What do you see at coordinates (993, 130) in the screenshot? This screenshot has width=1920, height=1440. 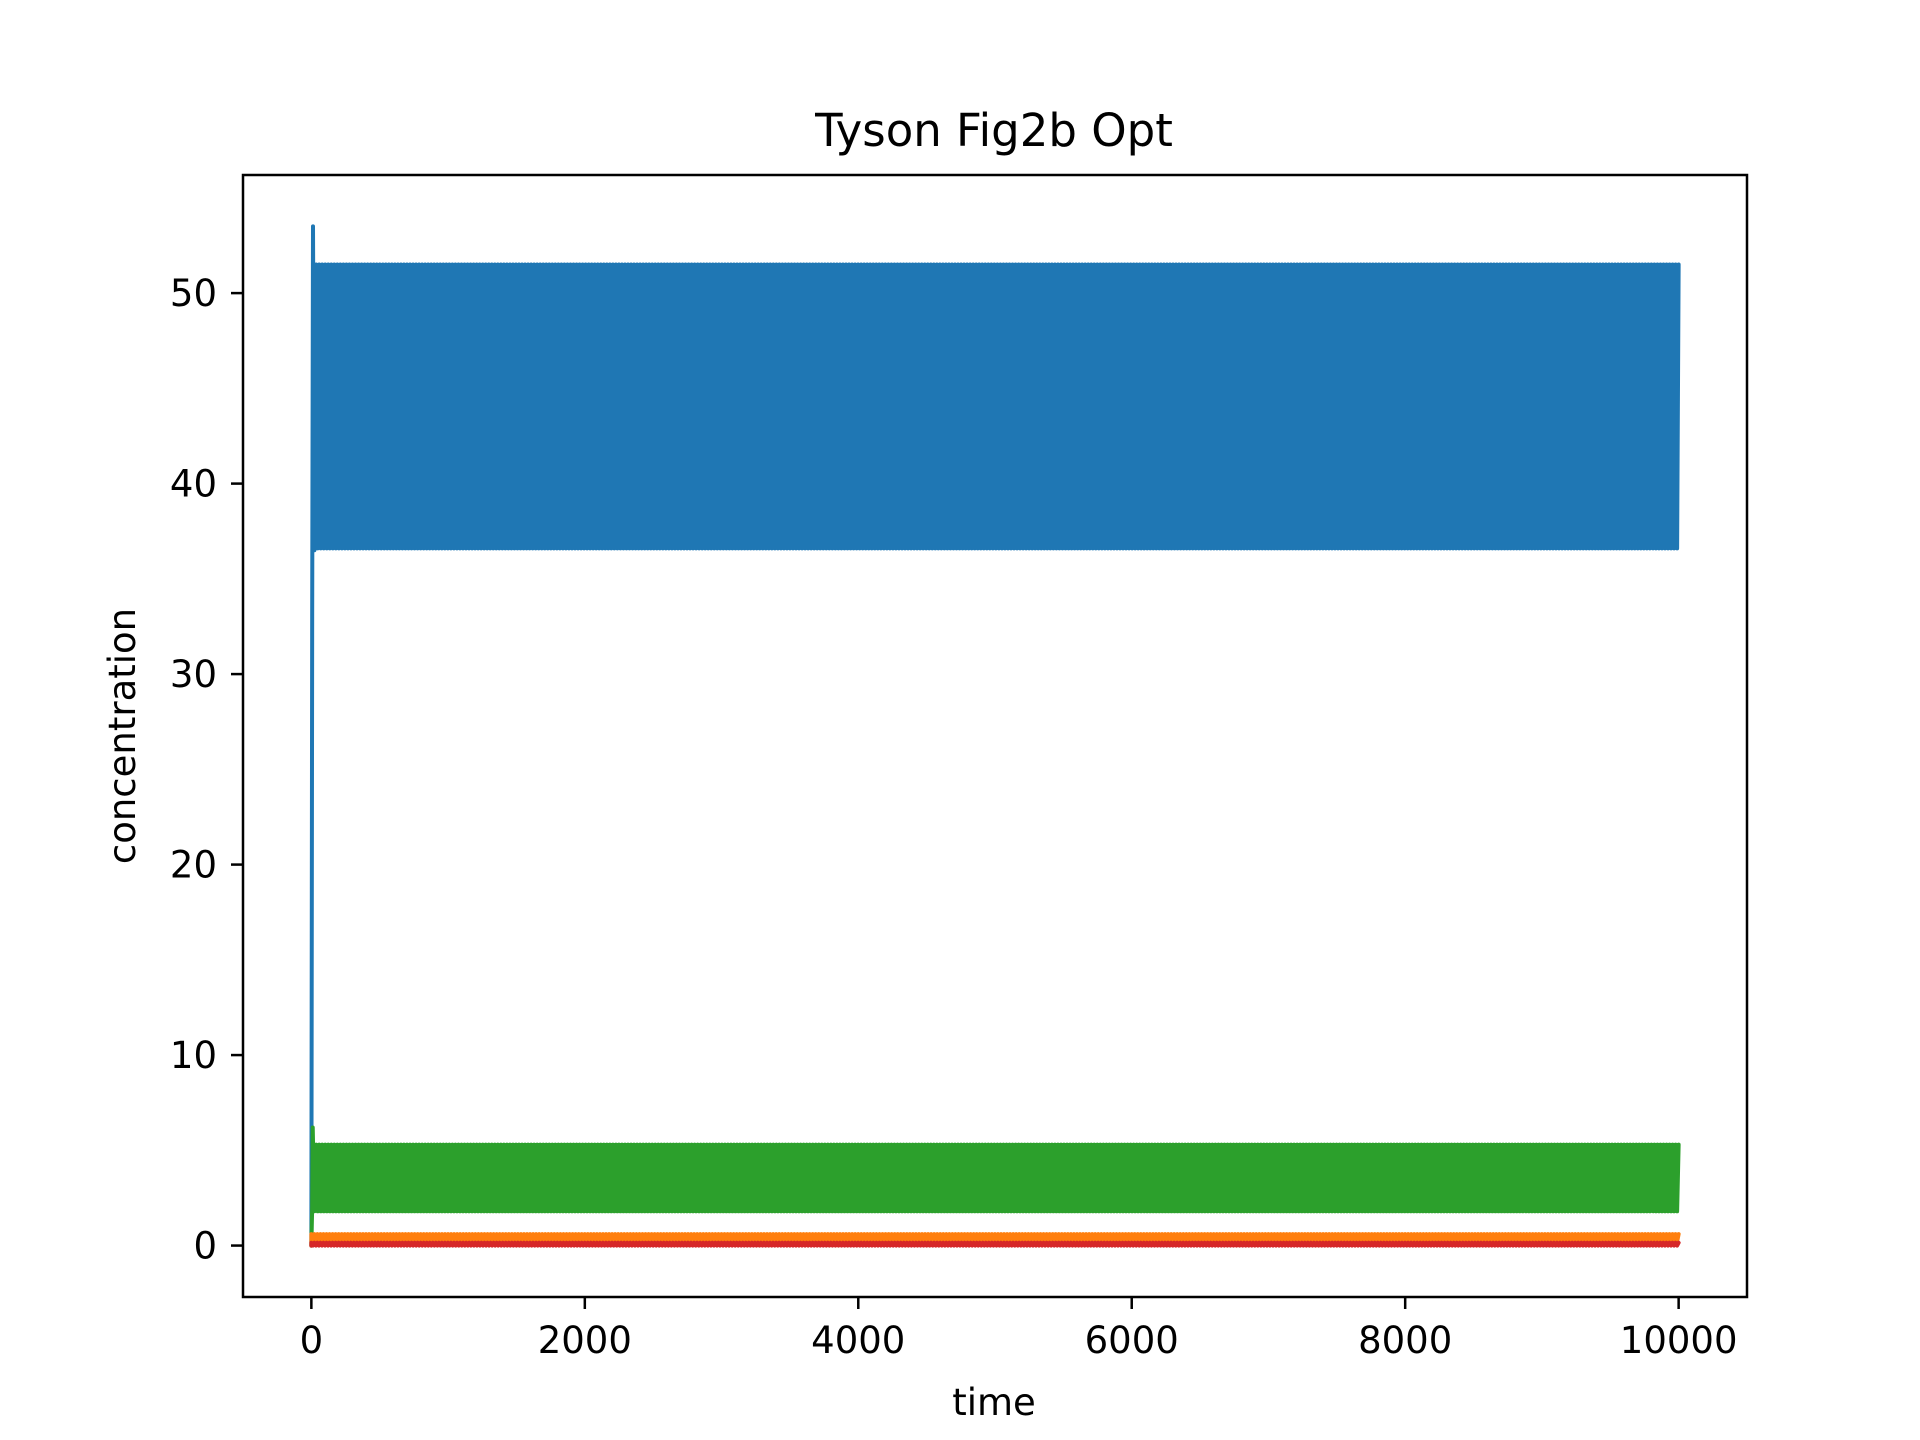 I see `chart-title: Tyson Fig2b Opt` at bounding box center [993, 130].